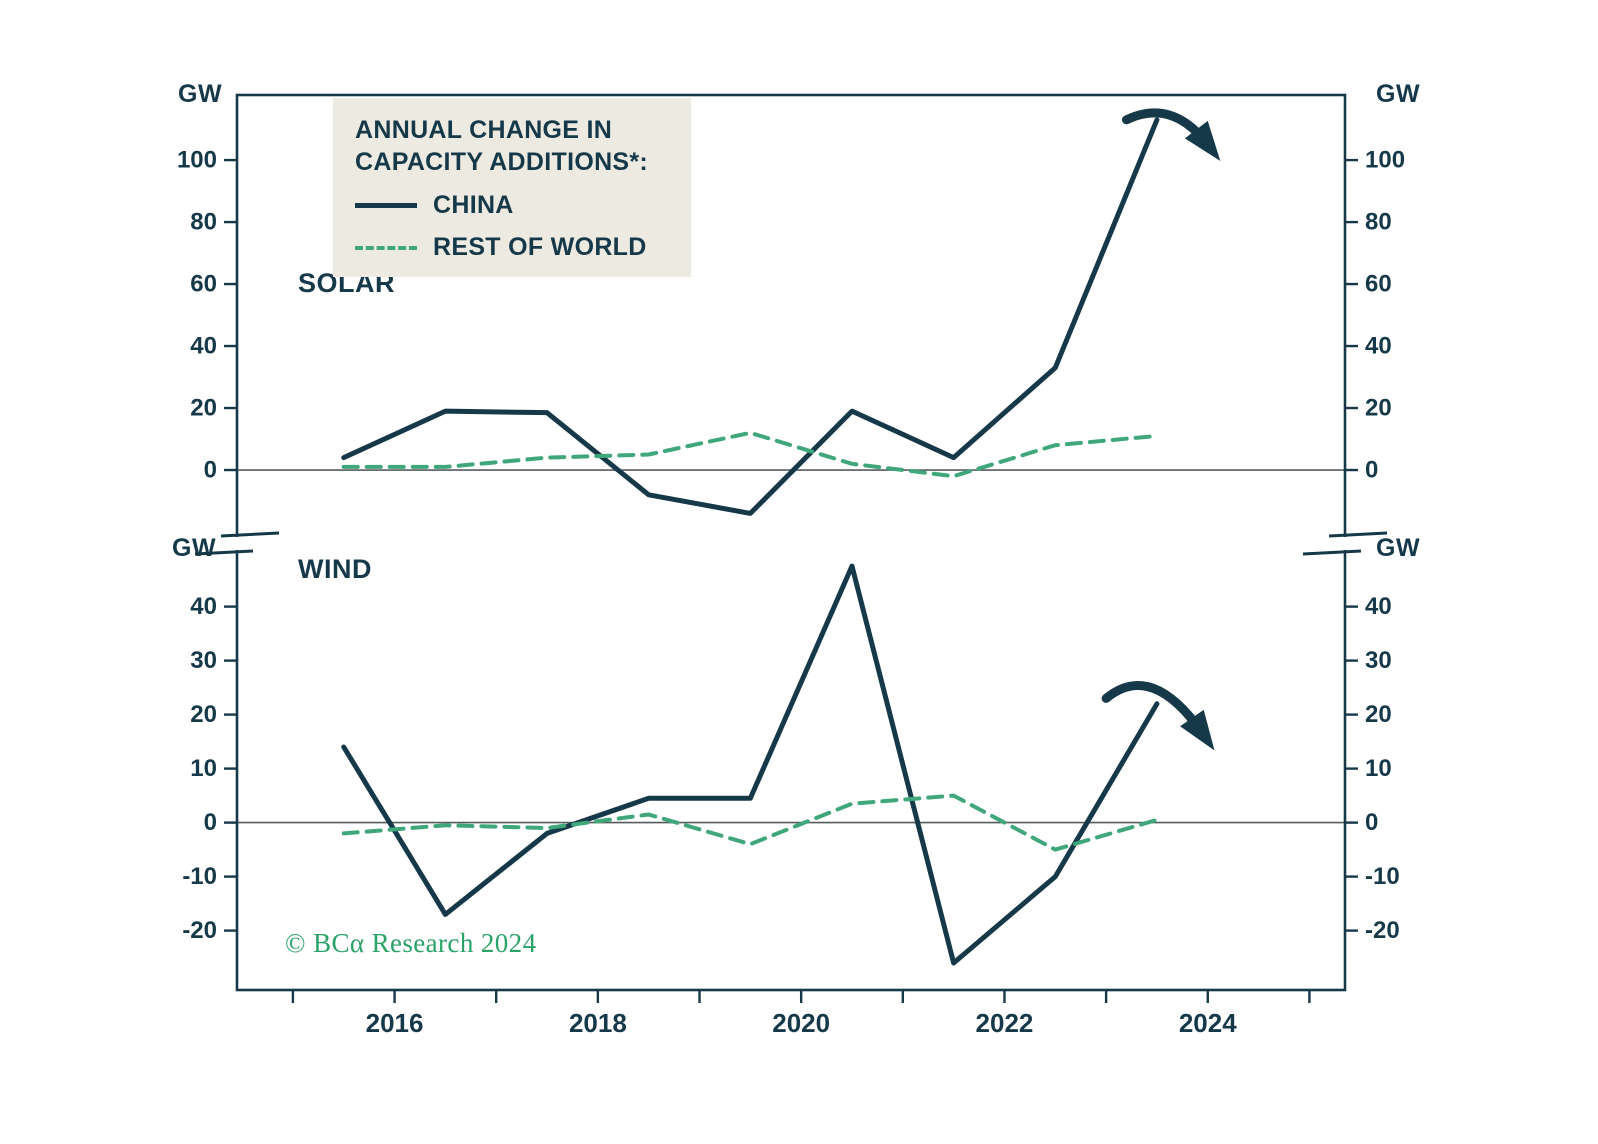 The height and width of the screenshot is (1144, 1598). Describe the element at coordinates (411, 943) in the screenshot. I see `copyright-notice: © BCα Research 2024` at that location.